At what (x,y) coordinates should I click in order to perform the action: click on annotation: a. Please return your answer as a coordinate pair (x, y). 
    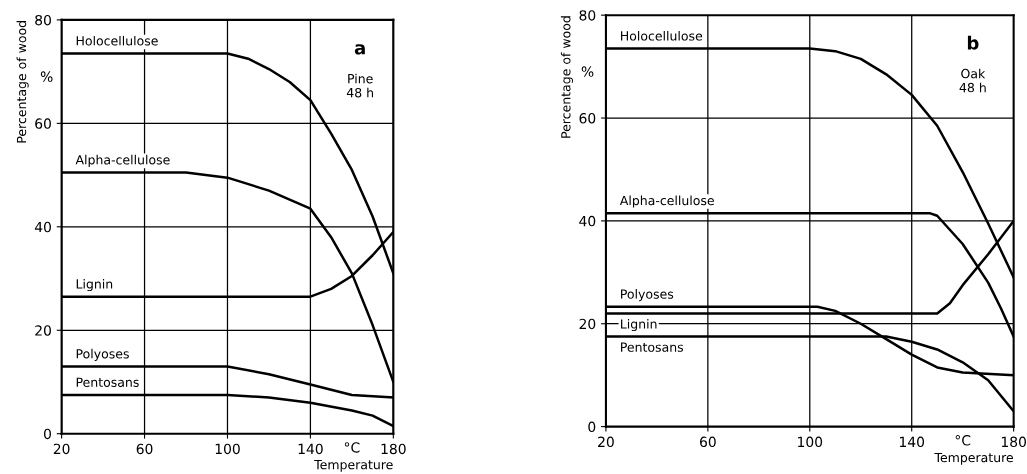
    Looking at the image, I should click on (359, 49).